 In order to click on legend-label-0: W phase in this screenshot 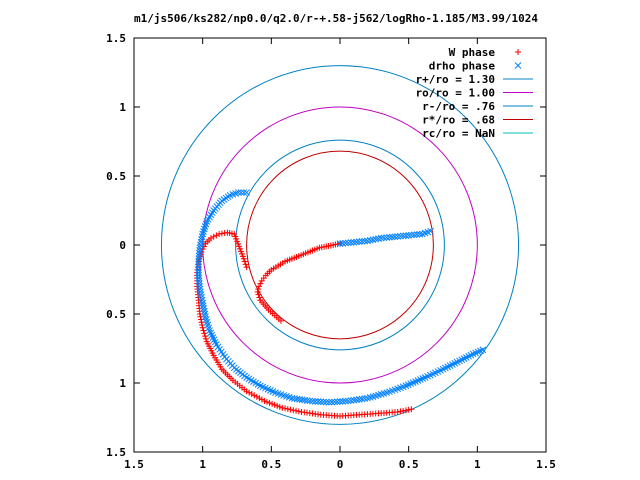, I will do `click(472, 52)`.